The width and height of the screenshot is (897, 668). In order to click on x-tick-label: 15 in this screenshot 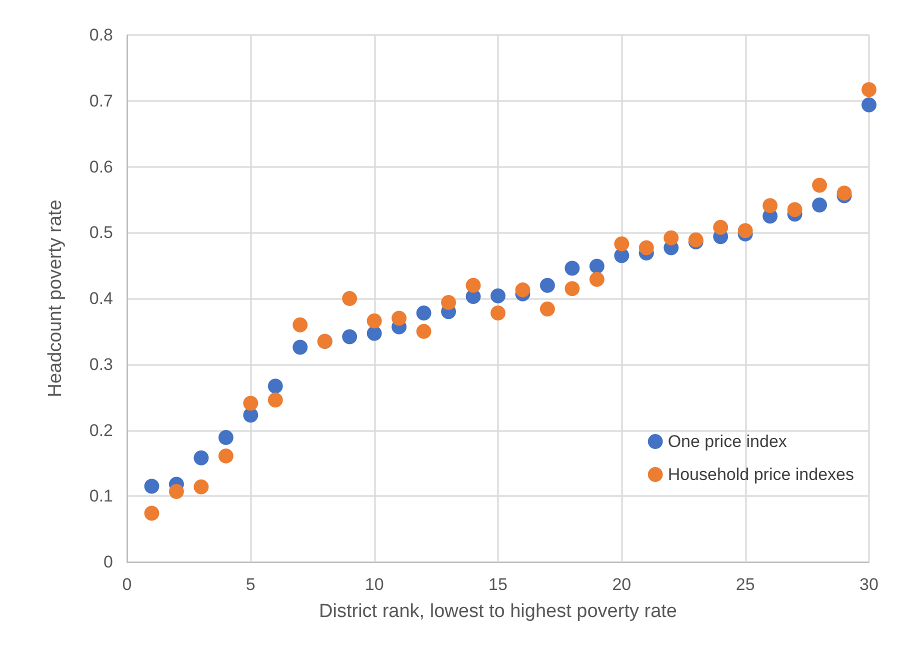, I will do `click(498, 584)`.